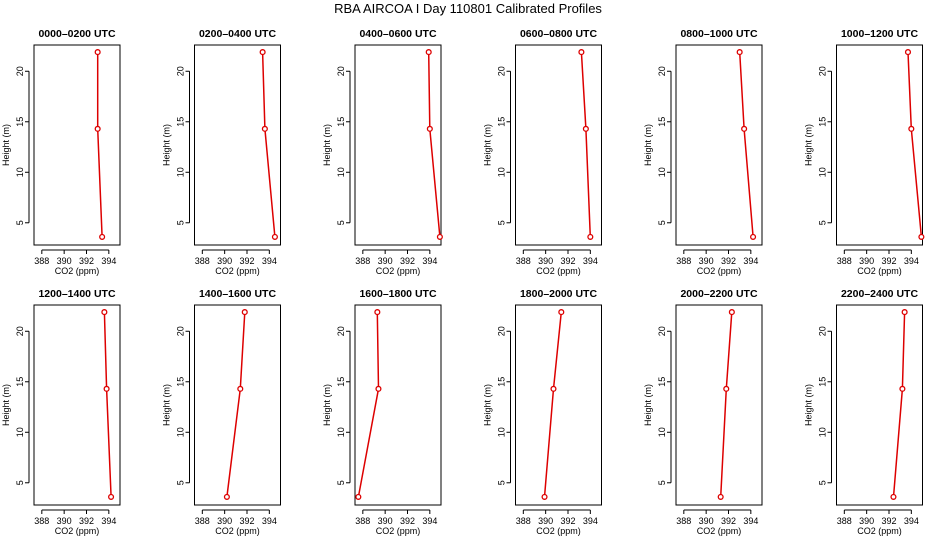  What do you see at coordinates (76, 294) in the screenshot?
I see `panel-title: 1200–1400 UTC` at bounding box center [76, 294].